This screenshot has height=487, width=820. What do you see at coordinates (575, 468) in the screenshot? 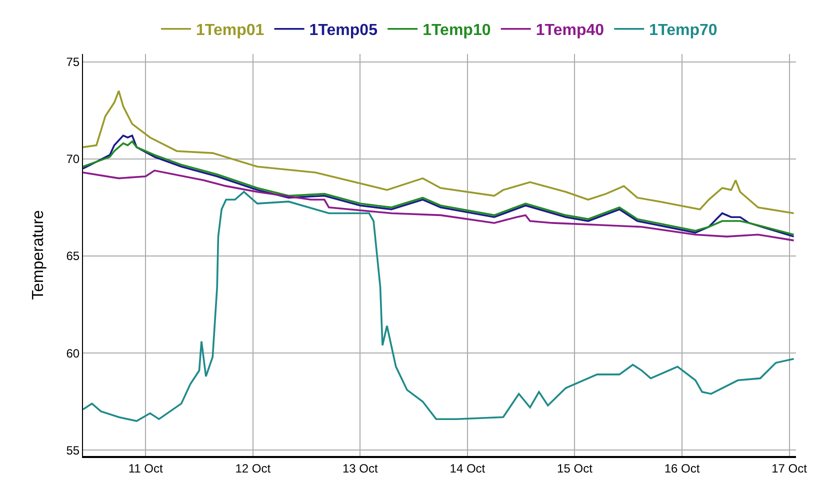
I see `x-tick-label: 15 Oct` at bounding box center [575, 468].